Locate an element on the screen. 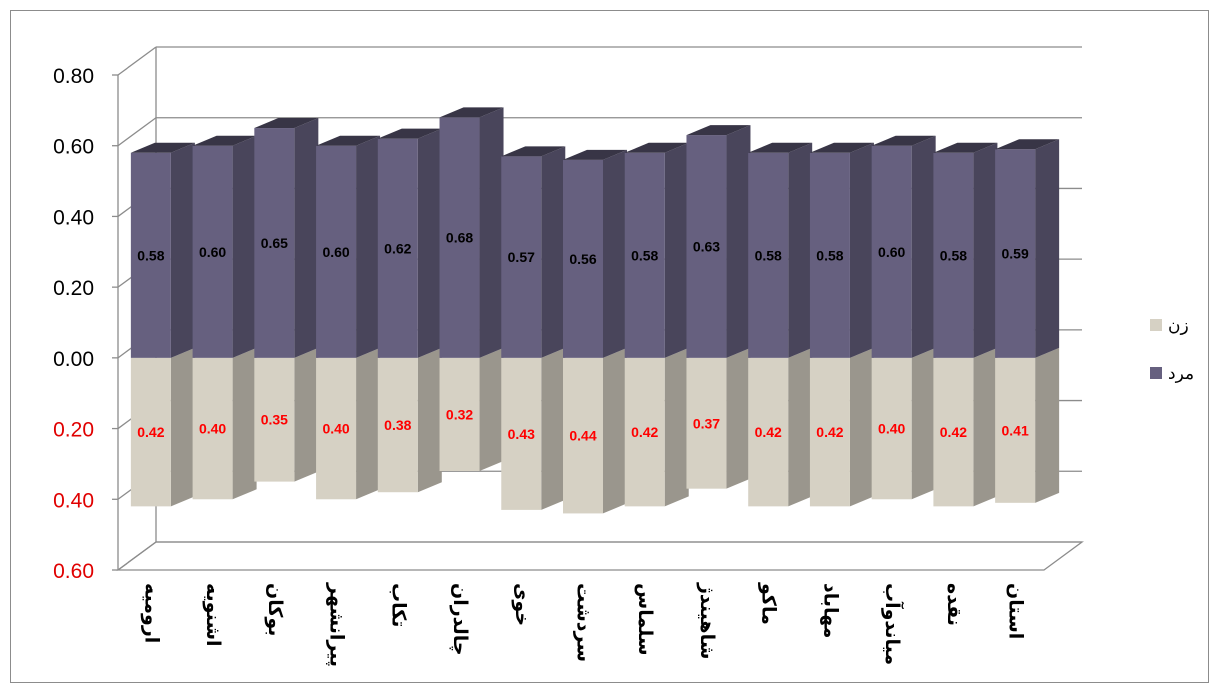 The width and height of the screenshot is (1213, 687). data-label: 0.35 is located at coordinates (274, 420).